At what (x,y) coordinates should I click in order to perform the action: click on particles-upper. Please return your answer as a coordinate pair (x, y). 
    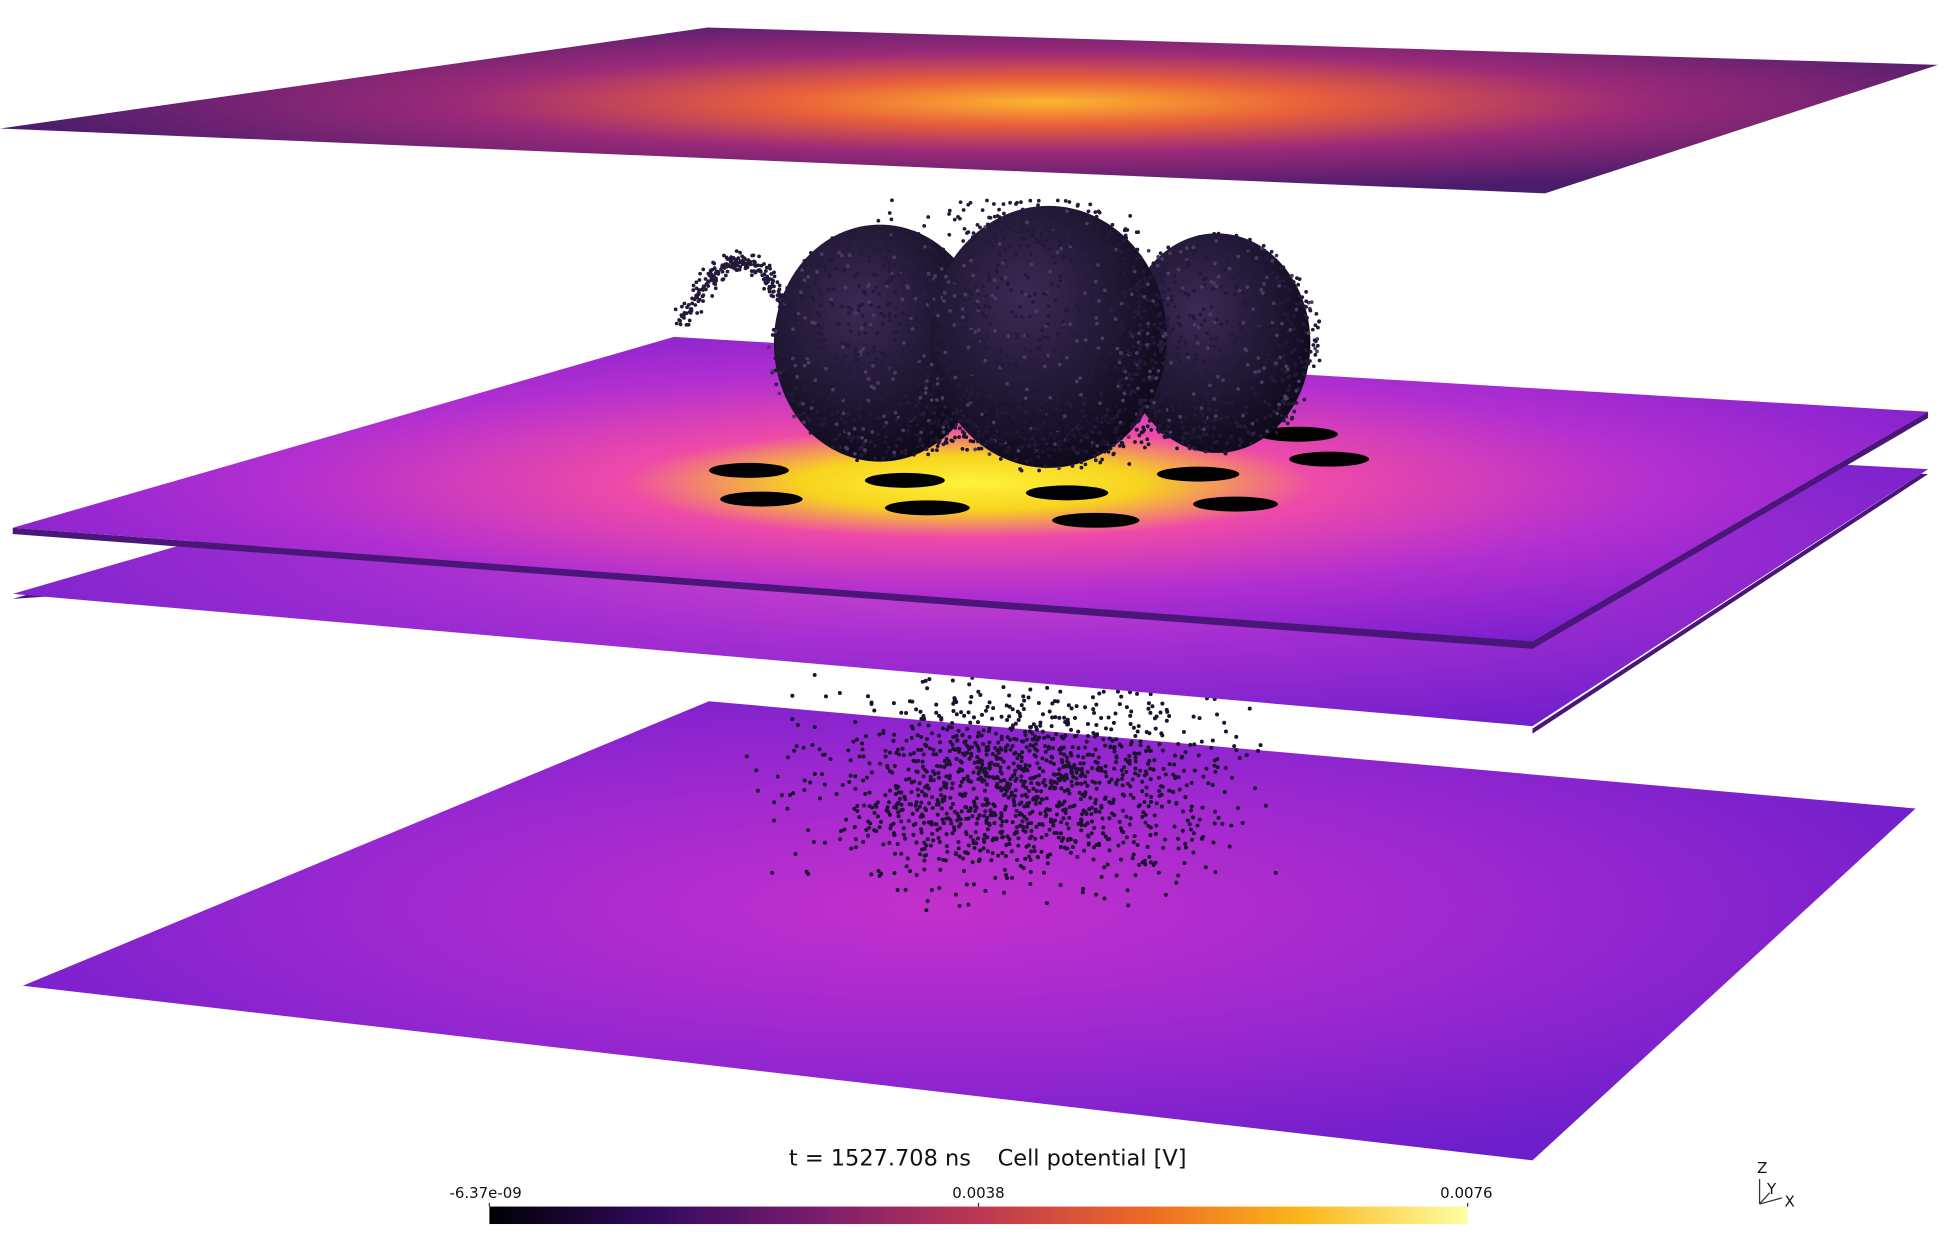
    Looking at the image, I should click on (997, 335).